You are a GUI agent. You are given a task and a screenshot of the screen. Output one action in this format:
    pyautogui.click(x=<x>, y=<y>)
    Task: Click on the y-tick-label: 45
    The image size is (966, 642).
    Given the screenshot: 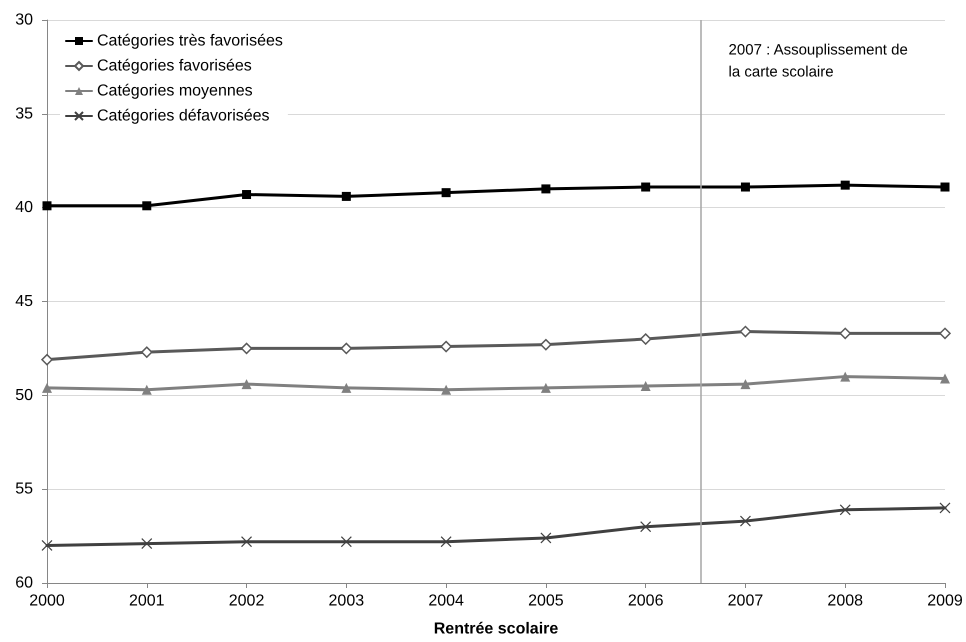 What is the action you would take?
    pyautogui.click(x=24, y=301)
    